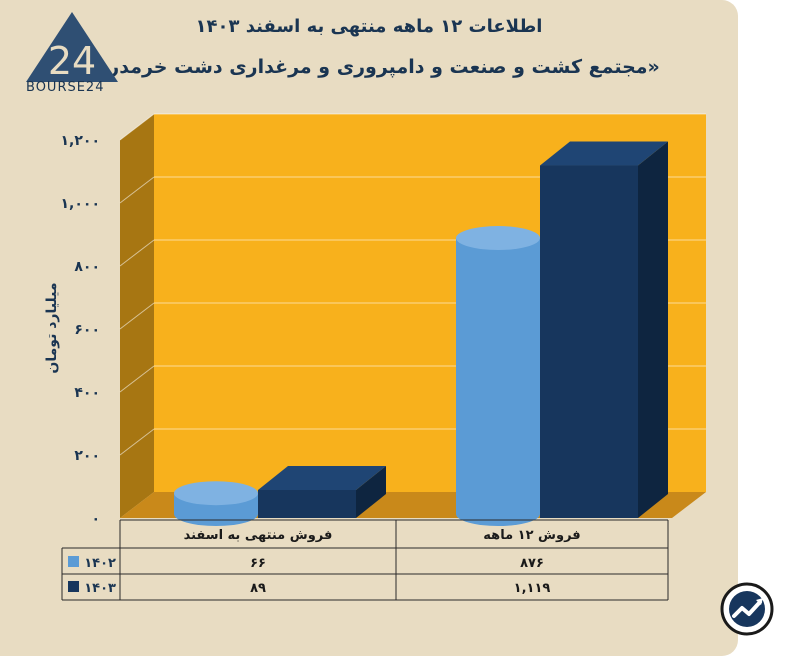 The height and width of the screenshot is (656, 792). What do you see at coordinates (87, 267) in the screenshot?
I see `y-tick-label: ۸۰۰` at bounding box center [87, 267].